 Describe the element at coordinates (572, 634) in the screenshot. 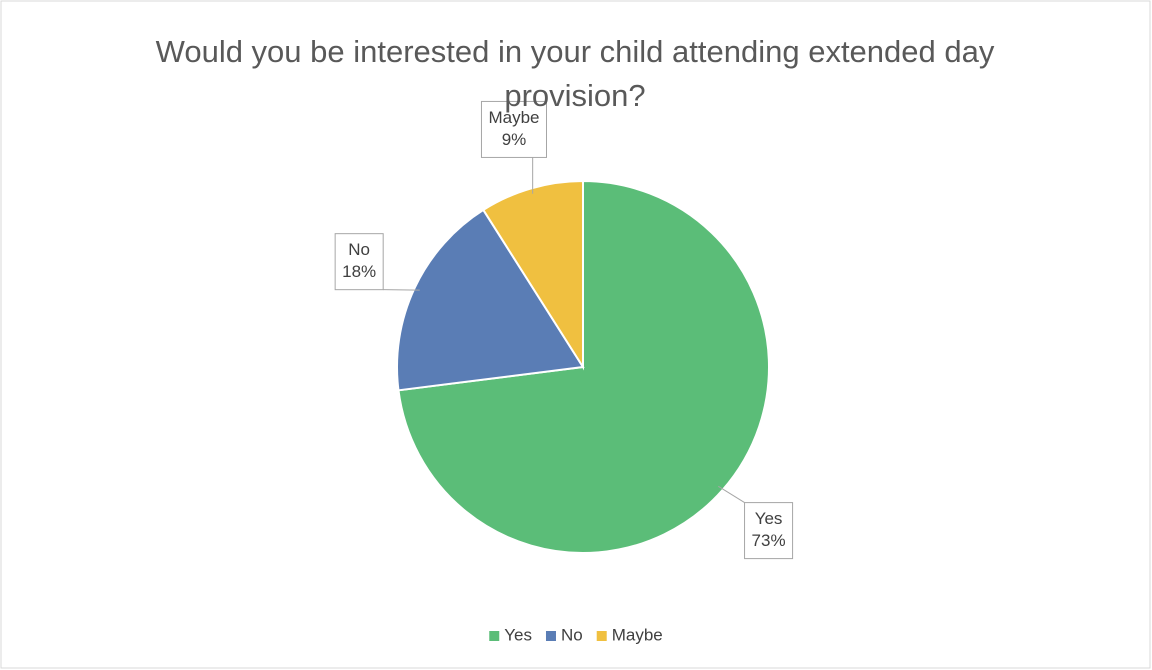

I see `legend-label: No` at that location.